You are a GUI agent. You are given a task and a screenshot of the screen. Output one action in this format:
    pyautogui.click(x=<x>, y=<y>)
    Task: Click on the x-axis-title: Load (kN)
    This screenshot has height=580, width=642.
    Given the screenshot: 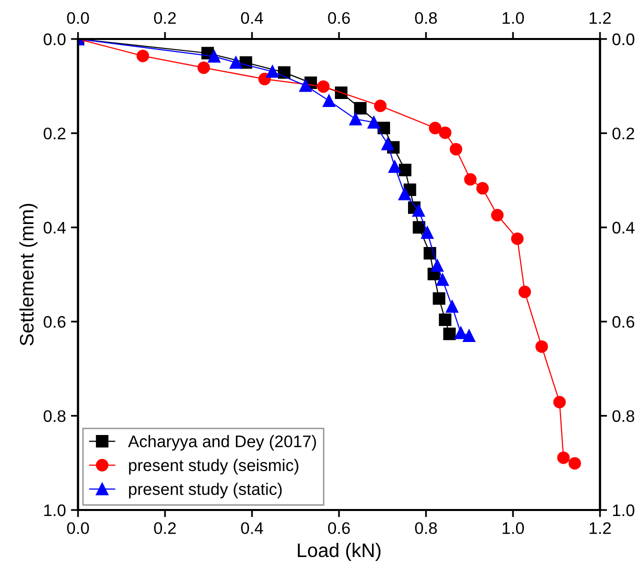 What is the action you would take?
    pyautogui.click(x=339, y=552)
    